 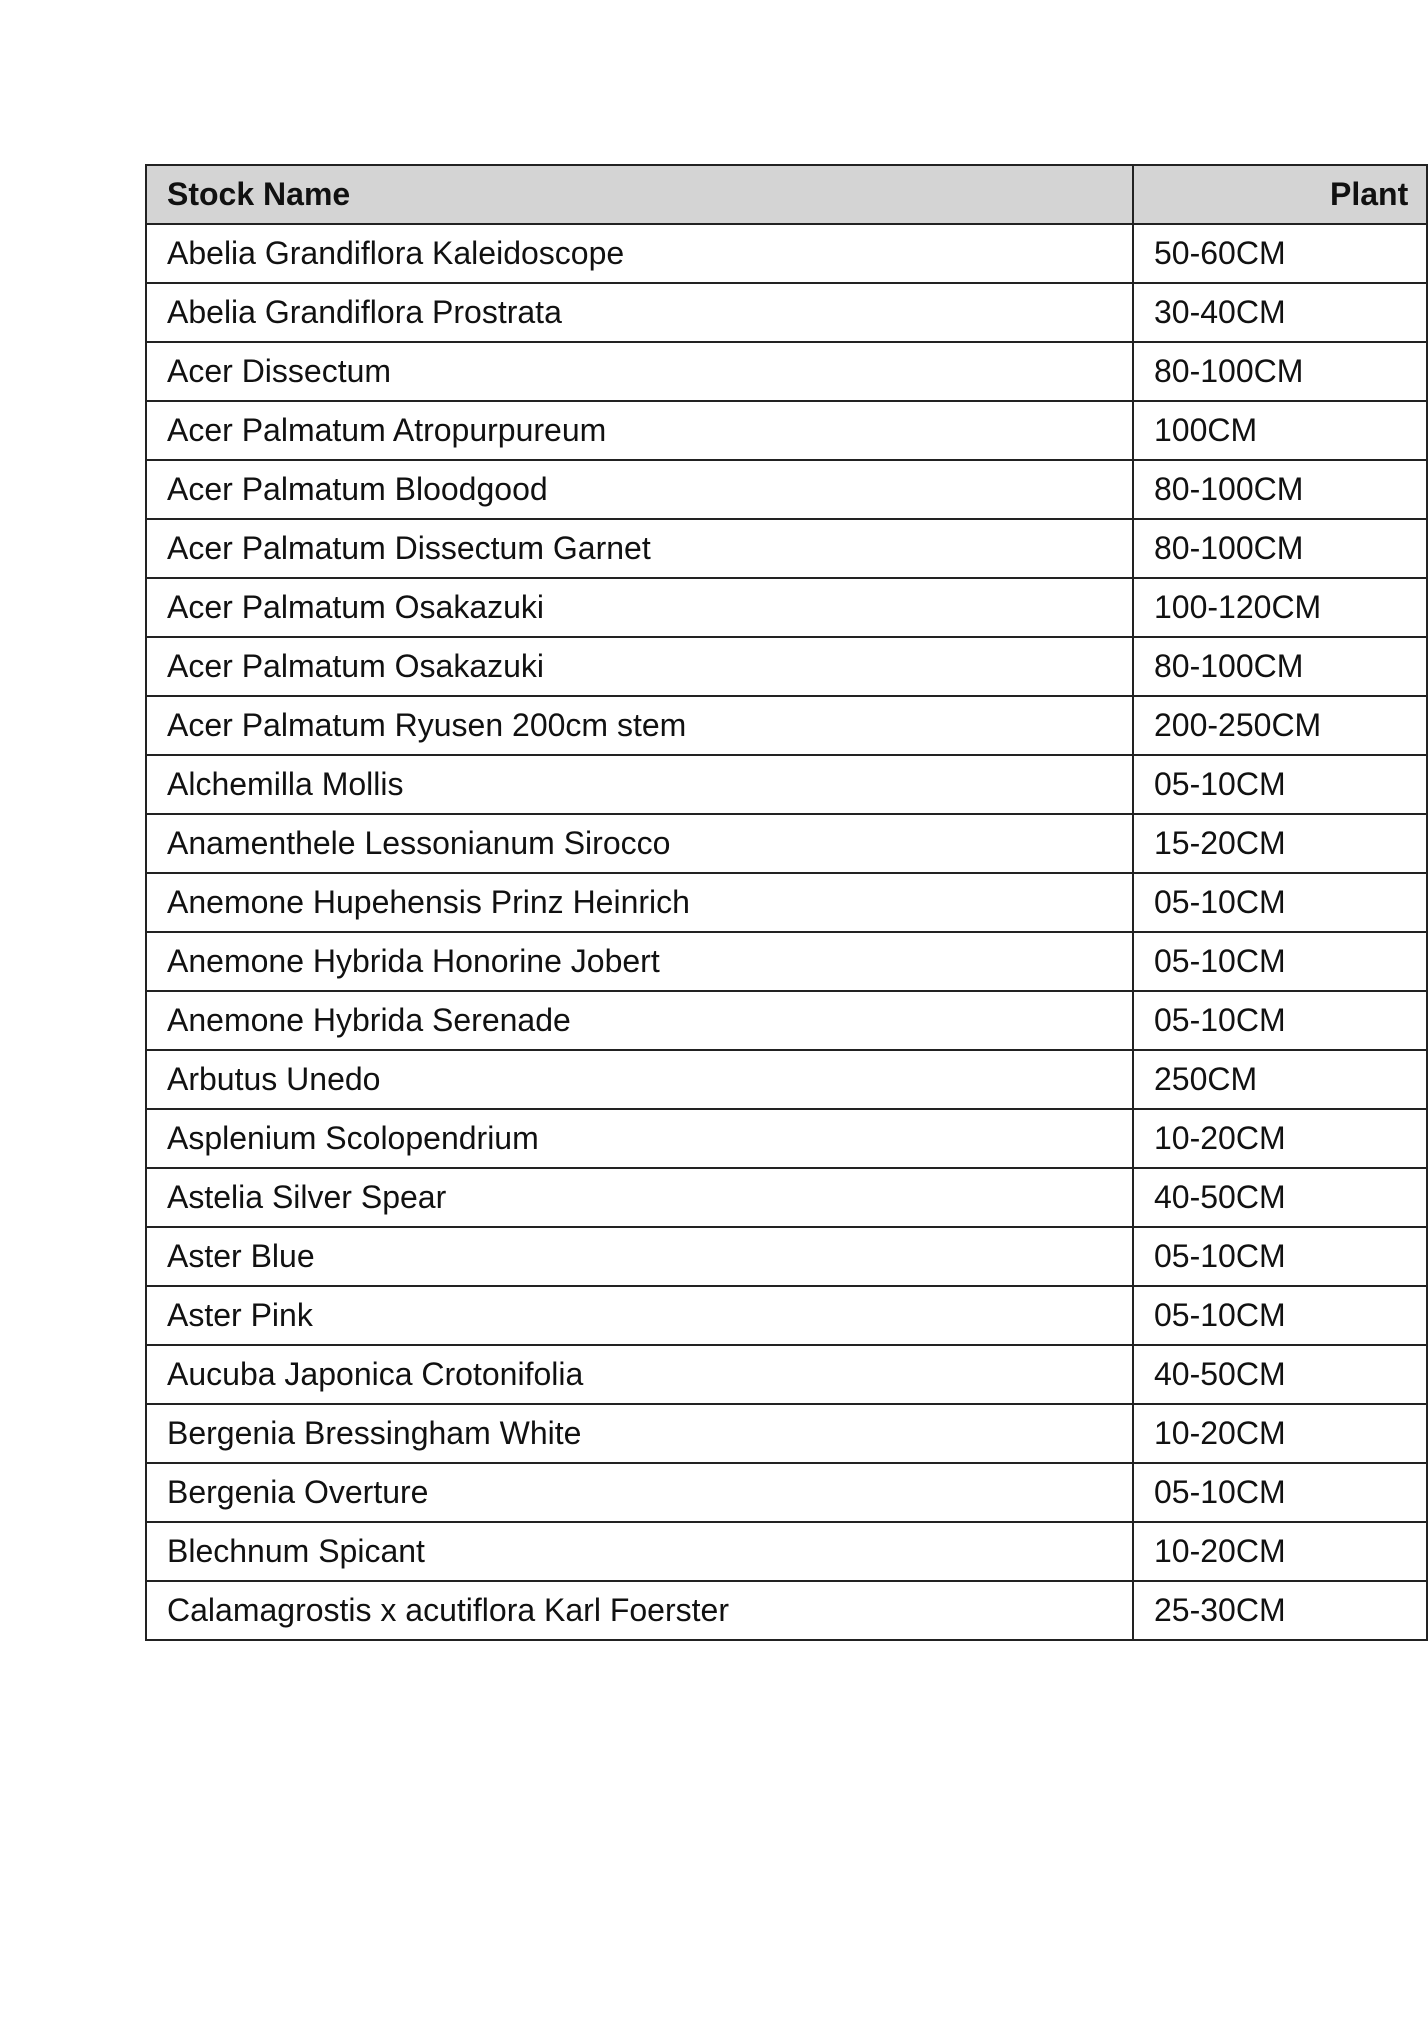 I want to click on table-row: Astelia Silver Spear 40-50CM, so click(x=786, y=1197).